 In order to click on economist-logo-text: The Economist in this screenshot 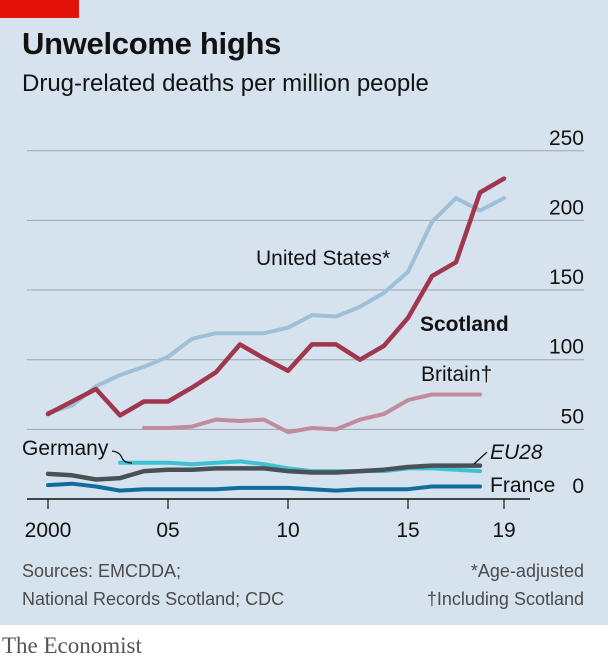, I will do `click(72, 645)`.